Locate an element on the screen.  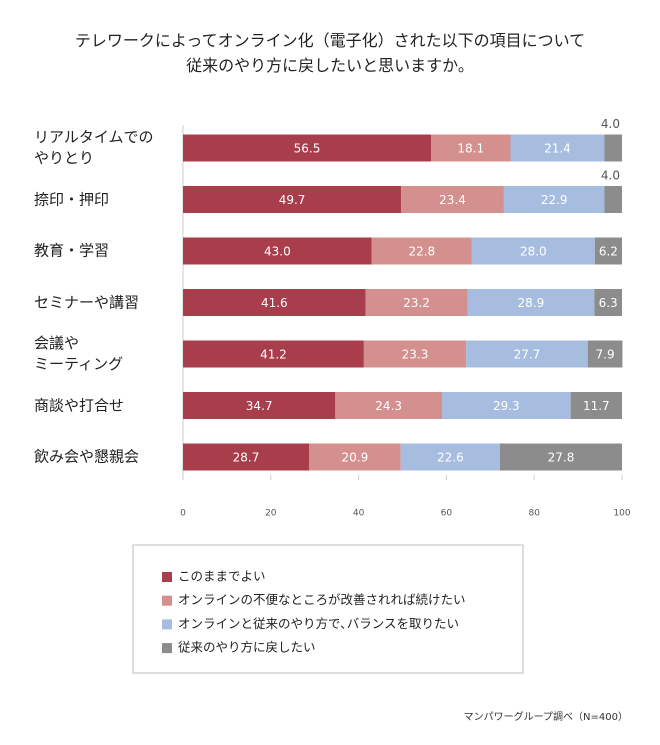
value-label: 22.6 is located at coordinates (450, 458).